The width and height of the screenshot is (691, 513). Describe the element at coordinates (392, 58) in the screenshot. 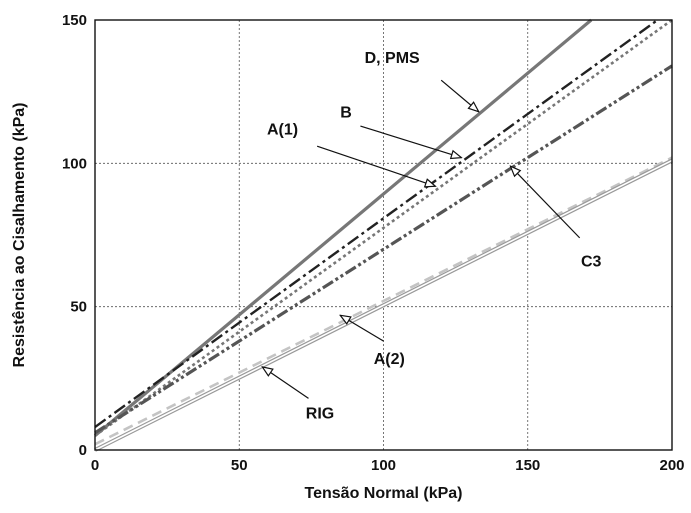

I see `annotation-label-d-pms: D, PMS` at that location.